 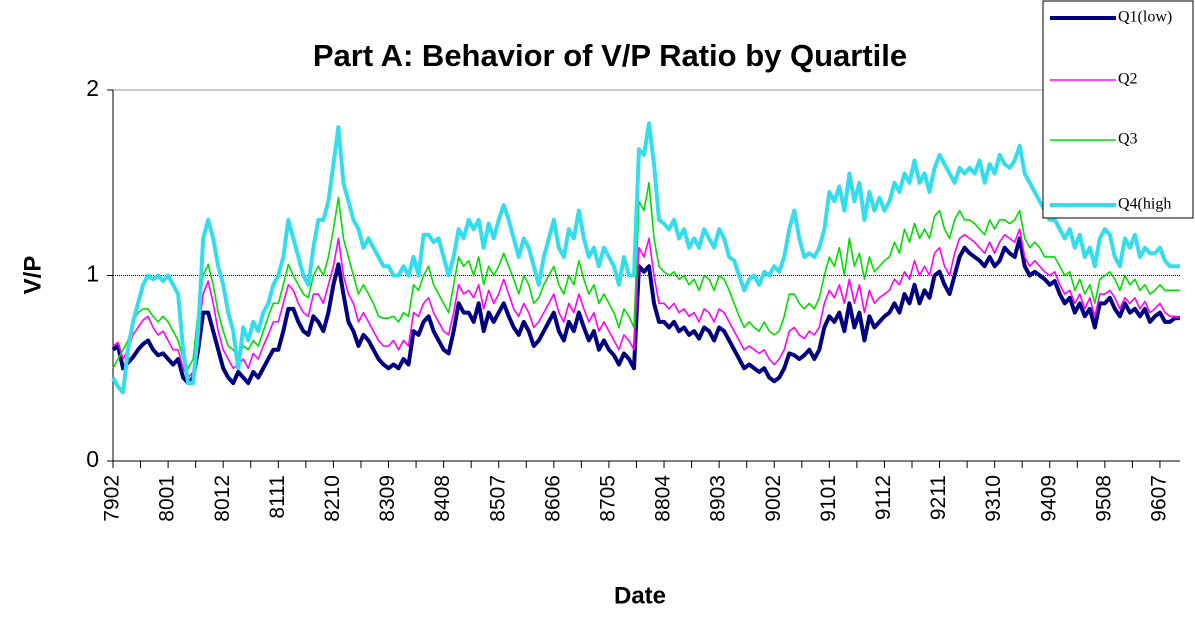 I want to click on x-tick-label: 9310, so click(x=993, y=498).